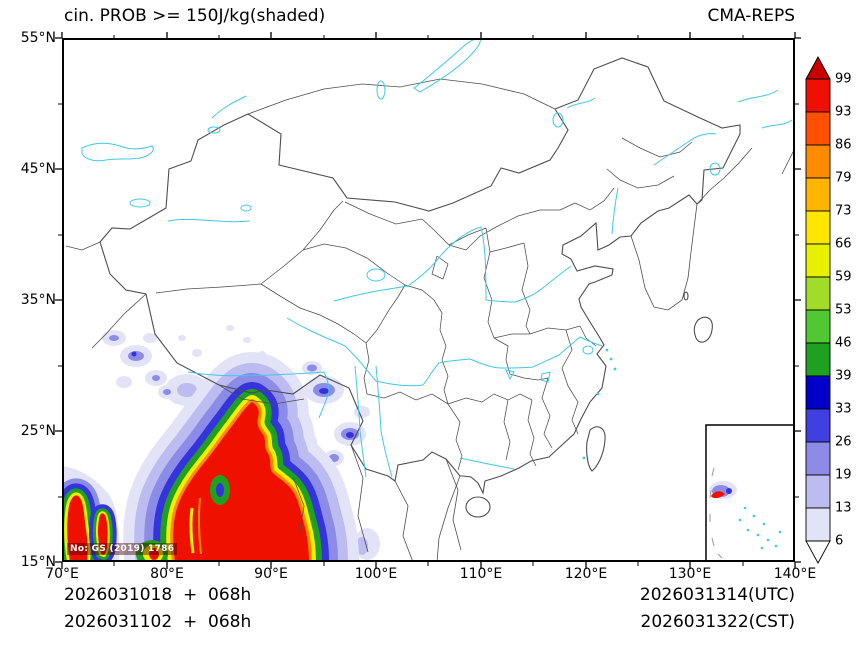 This screenshot has width=860, height=647. Describe the element at coordinates (760, 528) in the screenshot. I see `inset-islands` at that location.